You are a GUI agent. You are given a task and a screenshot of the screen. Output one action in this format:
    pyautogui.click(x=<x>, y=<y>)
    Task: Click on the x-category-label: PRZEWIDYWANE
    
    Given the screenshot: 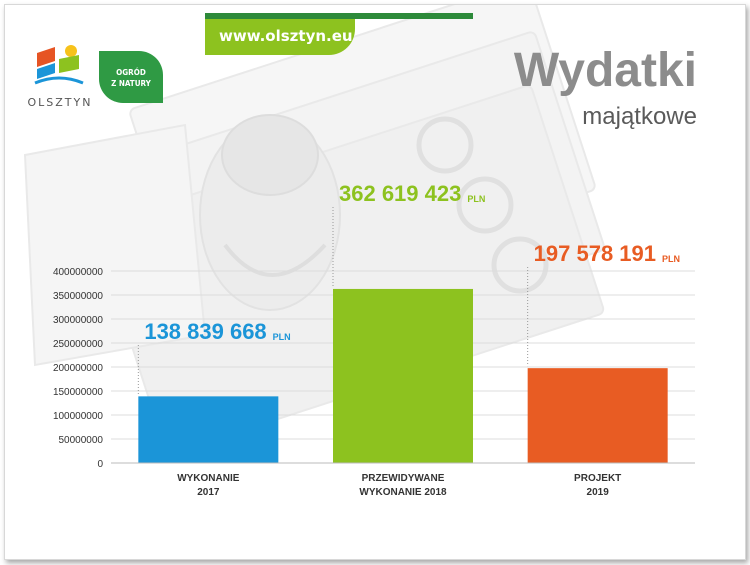 What is the action you would take?
    pyautogui.click(x=403, y=478)
    